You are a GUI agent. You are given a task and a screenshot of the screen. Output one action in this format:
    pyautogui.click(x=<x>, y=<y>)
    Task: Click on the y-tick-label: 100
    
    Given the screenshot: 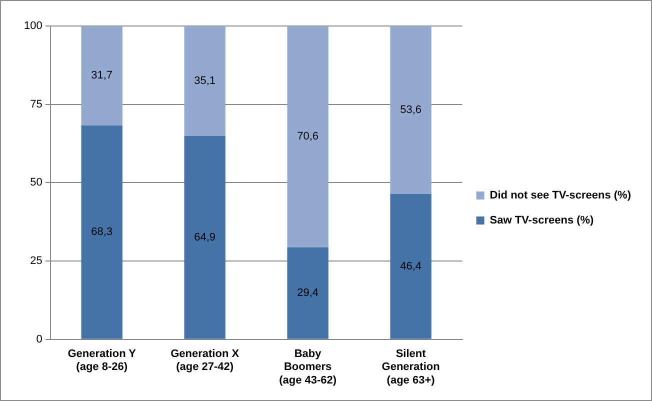 What is the action you would take?
    pyautogui.click(x=33, y=26)
    